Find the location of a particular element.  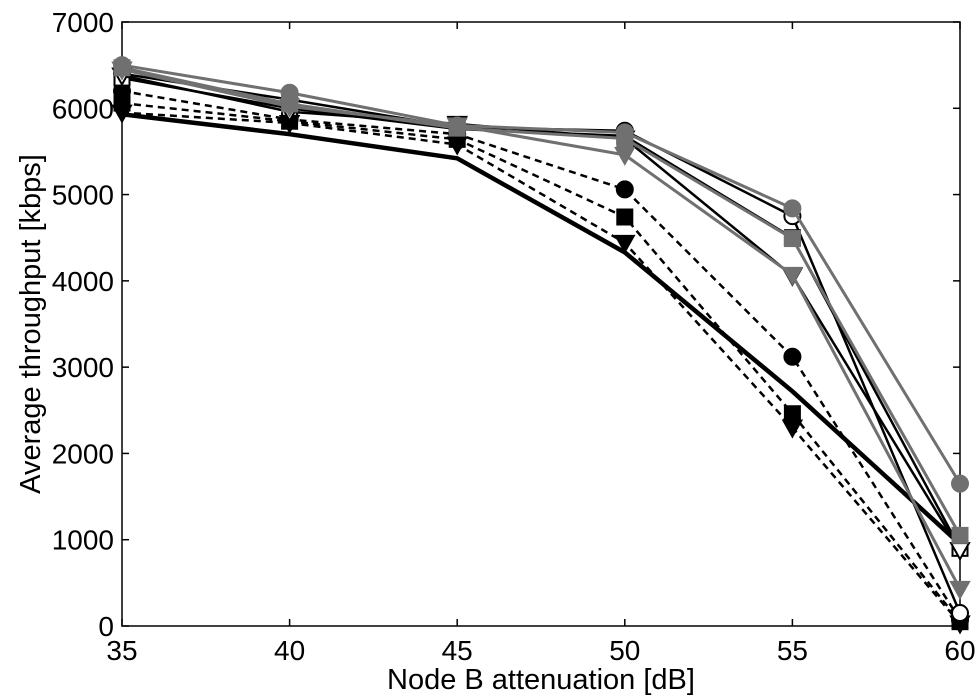

y-tick-label: 7000 is located at coordinates (83, 22).